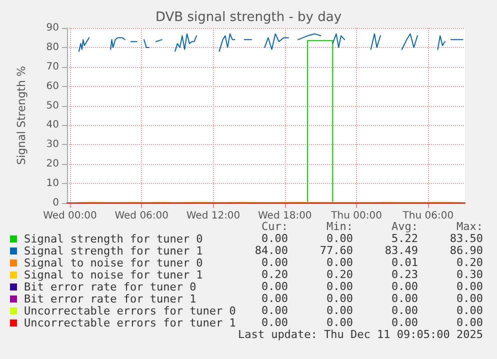  I want to click on chart-title: DVB signal strength - by day, so click(248, 17).